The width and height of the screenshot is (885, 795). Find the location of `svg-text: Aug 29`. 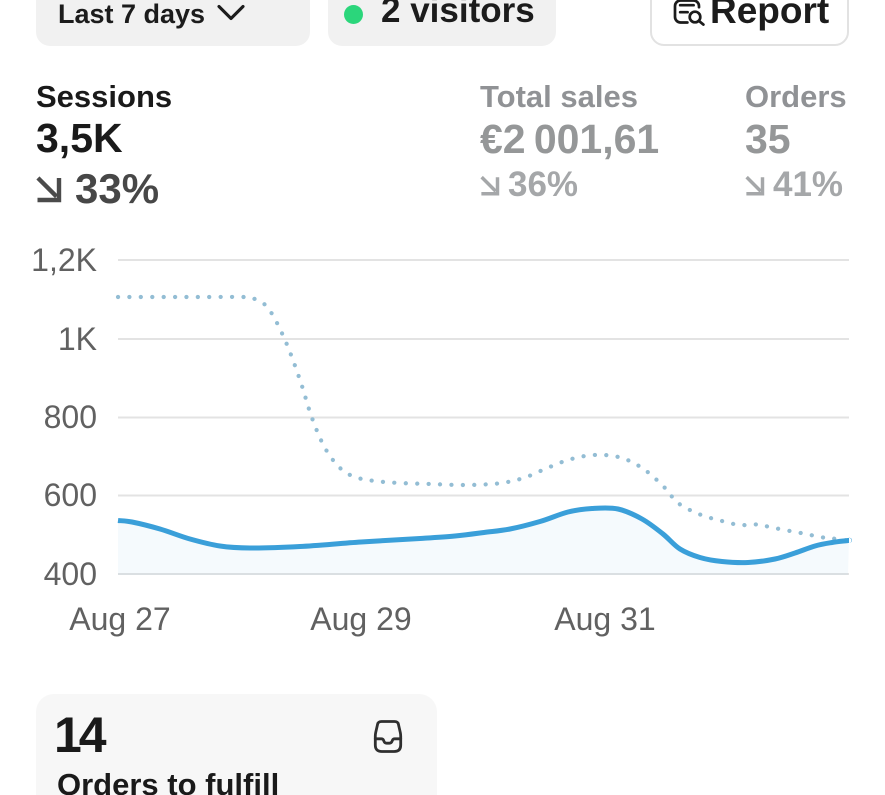

svg-text: Aug 29 is located at coordinates (360, 619).